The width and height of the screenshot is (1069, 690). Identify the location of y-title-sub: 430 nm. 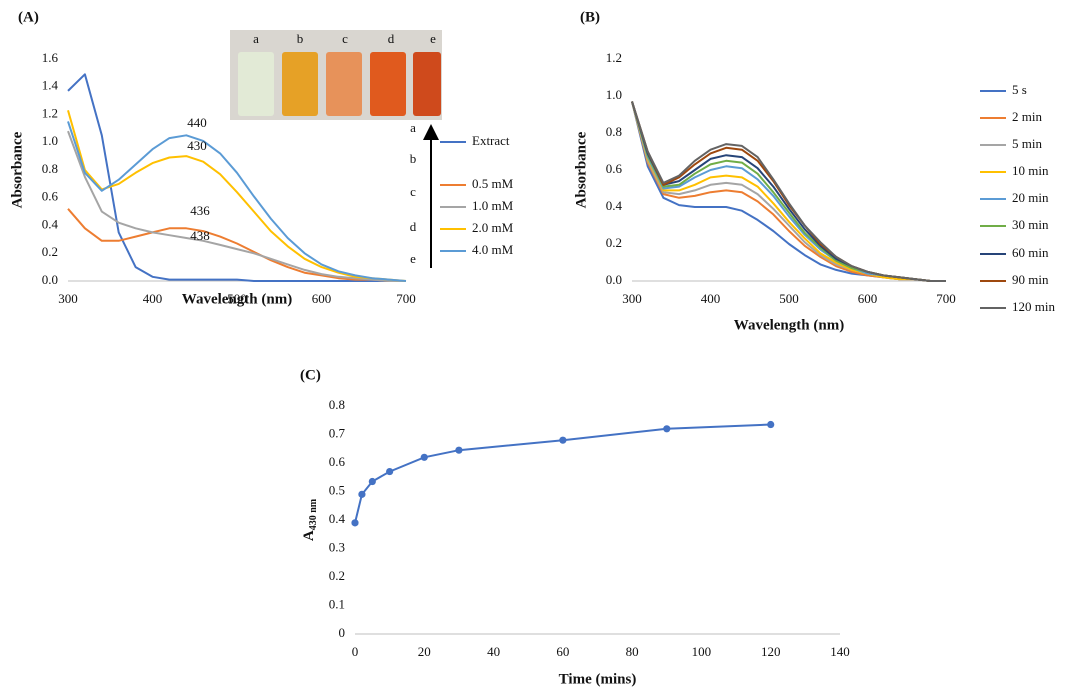
(313, 514).